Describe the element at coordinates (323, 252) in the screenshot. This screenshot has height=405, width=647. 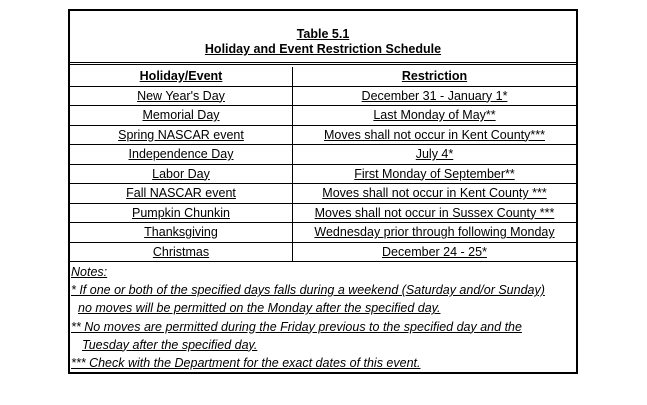
I see `table-row: Christmas December 24 - 25*` at that location.